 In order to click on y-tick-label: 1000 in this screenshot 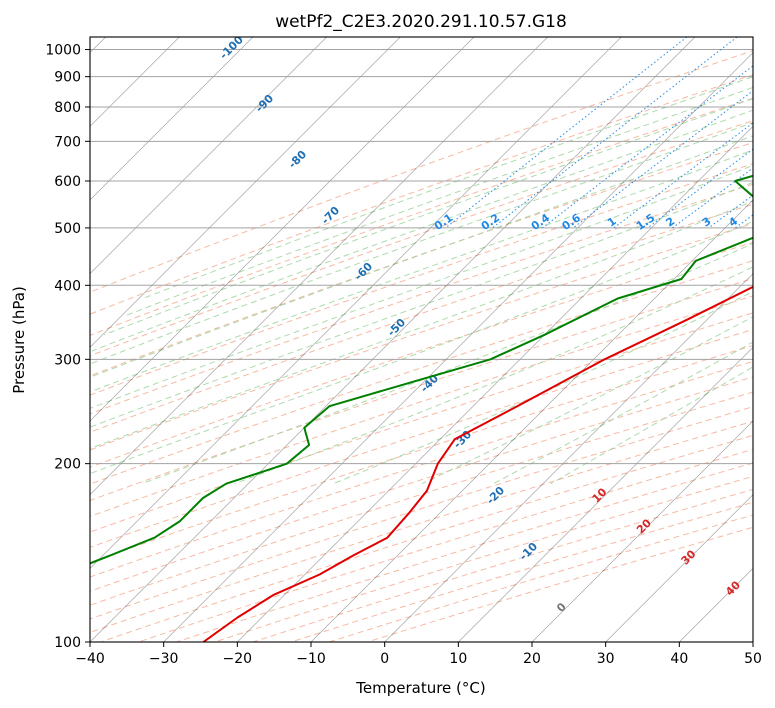, I will do `click(63, 51)`.